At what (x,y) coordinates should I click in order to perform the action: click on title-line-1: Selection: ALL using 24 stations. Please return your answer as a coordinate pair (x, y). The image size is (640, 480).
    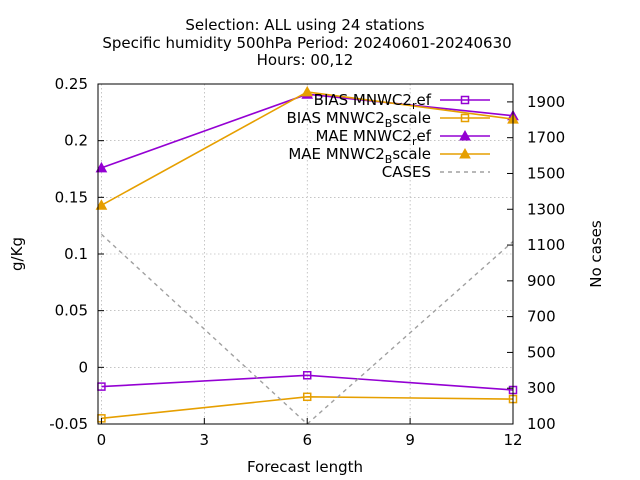
    Looking at the image, I should click on (304, 25).